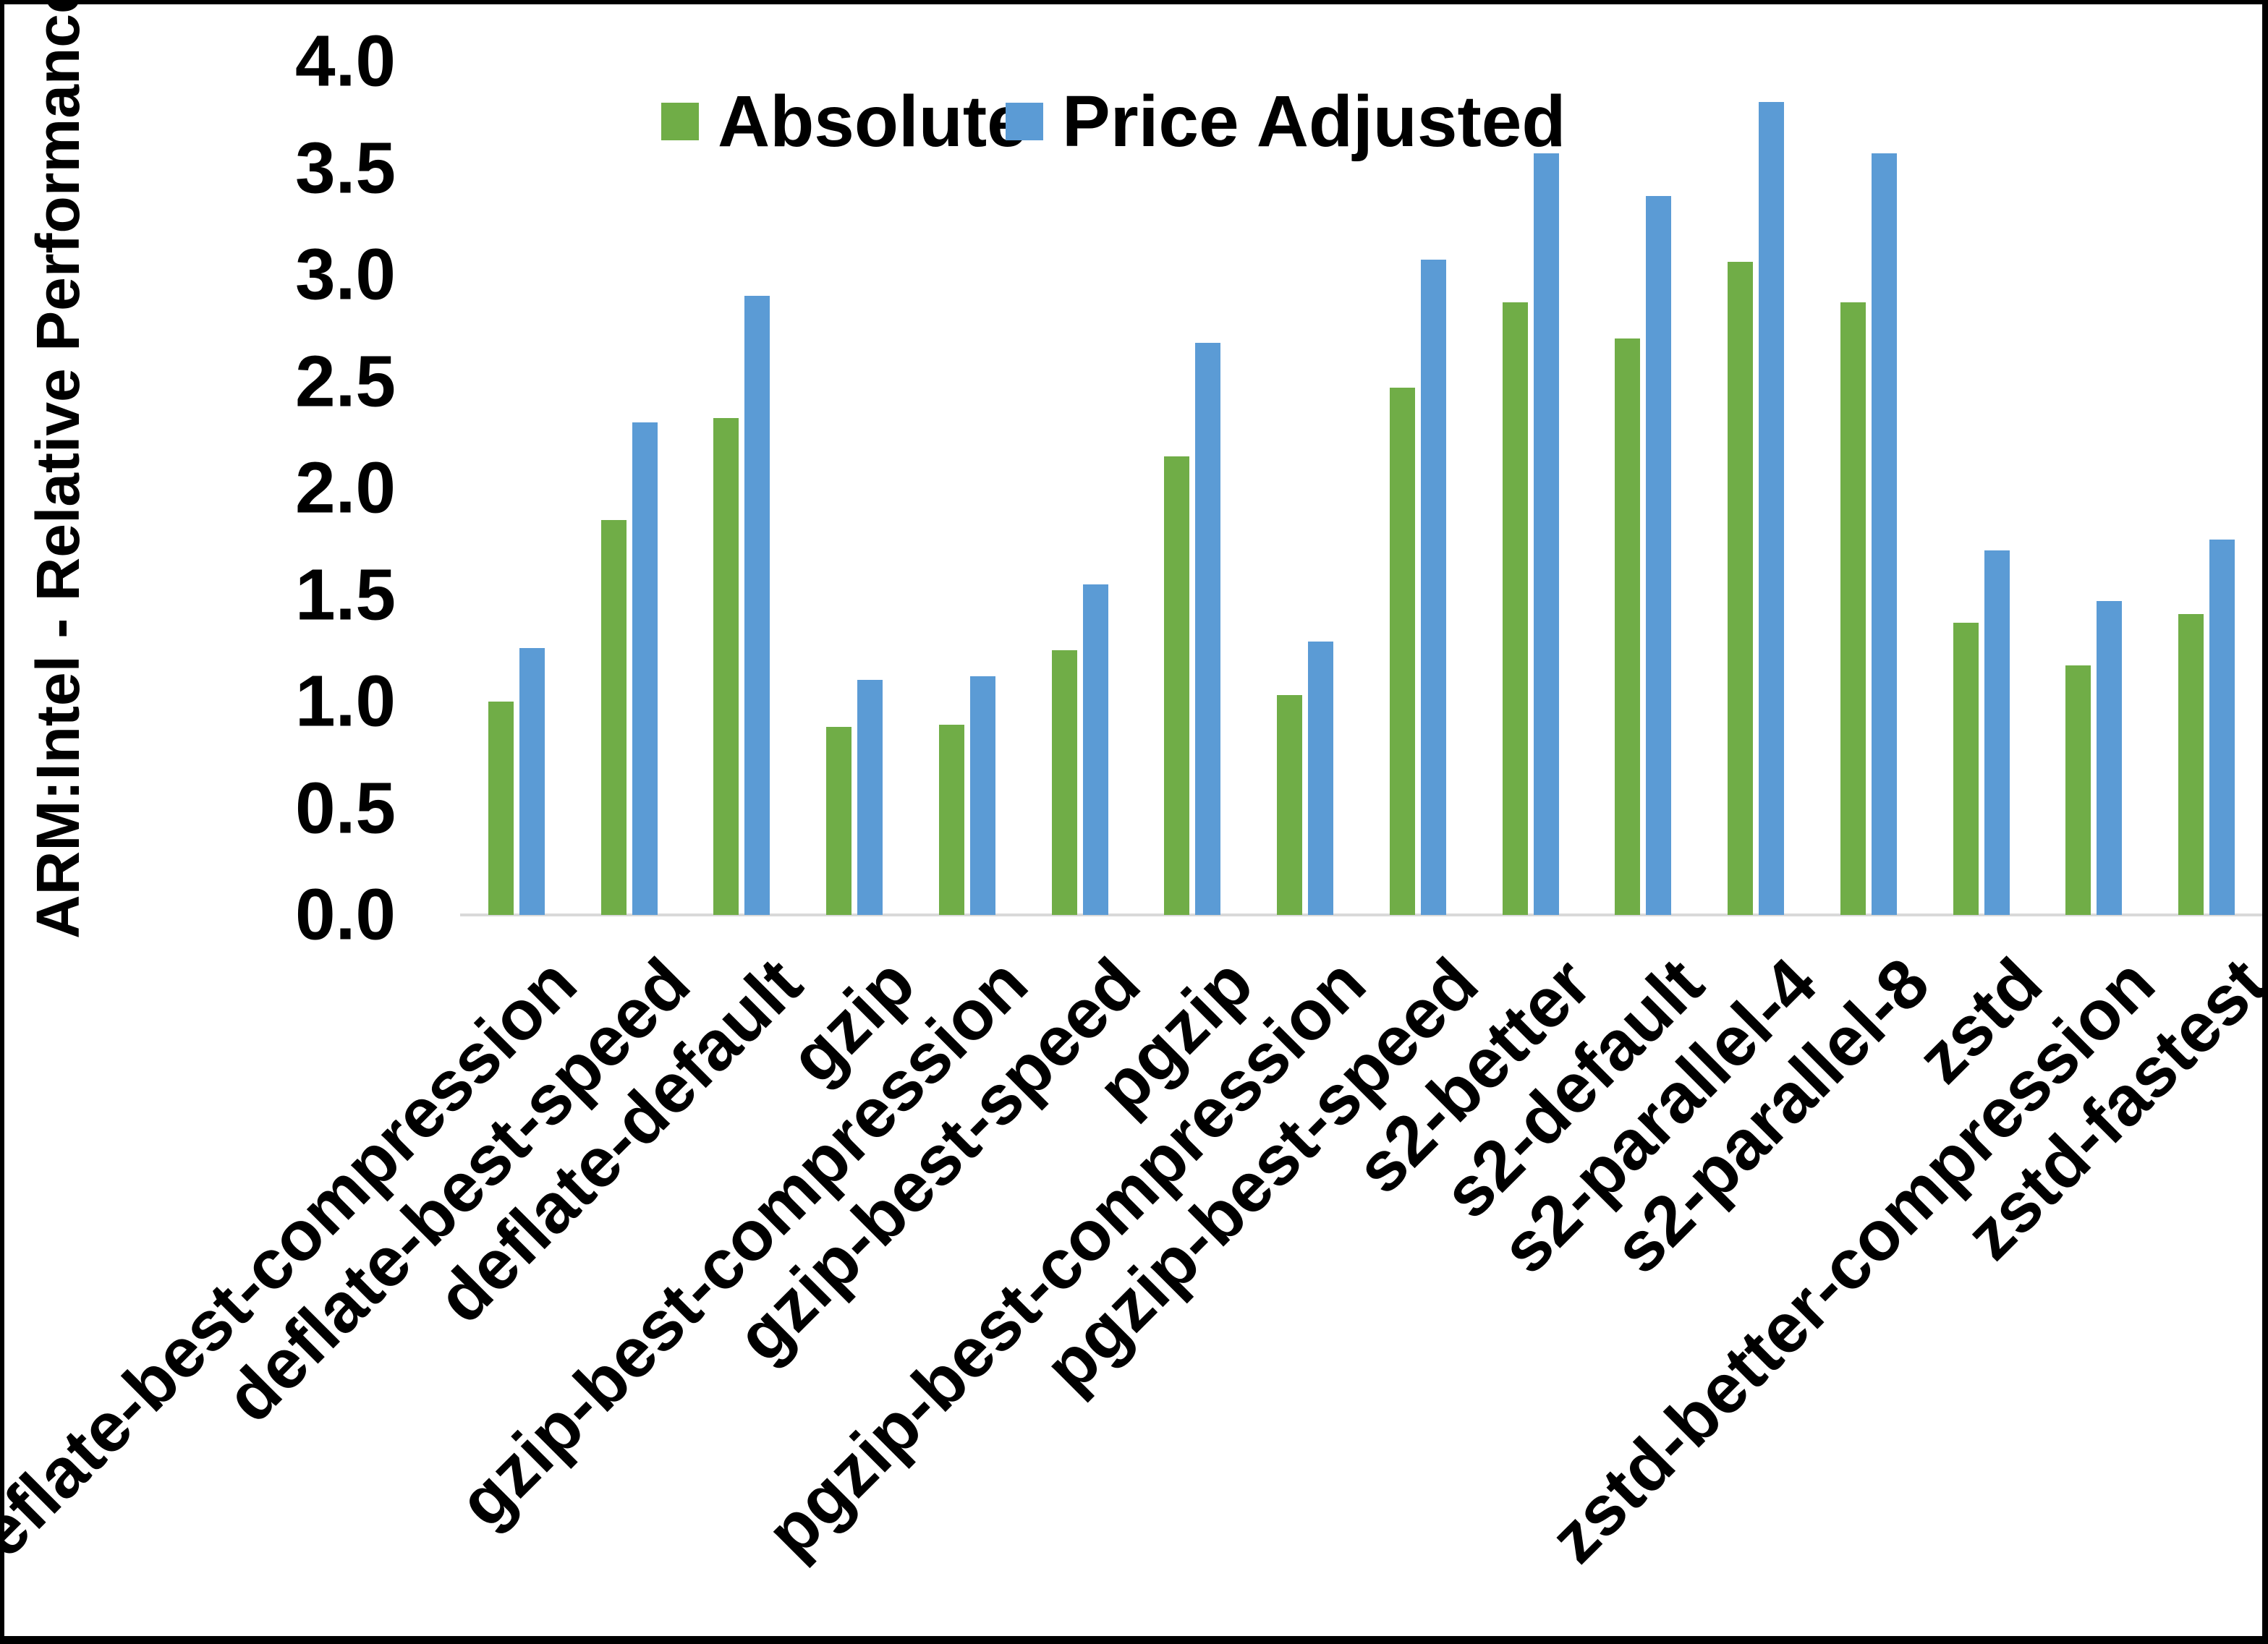 This screenshot has width=2268, height=1644. I want to click on bar-absolute-s2-better, so click(1515, 608).